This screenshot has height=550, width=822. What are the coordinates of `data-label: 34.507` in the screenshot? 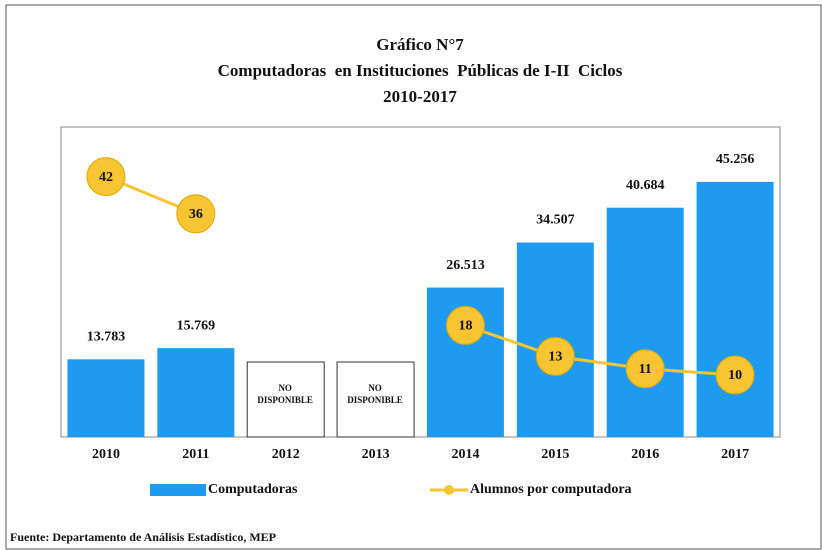 It's located at (555, 220).